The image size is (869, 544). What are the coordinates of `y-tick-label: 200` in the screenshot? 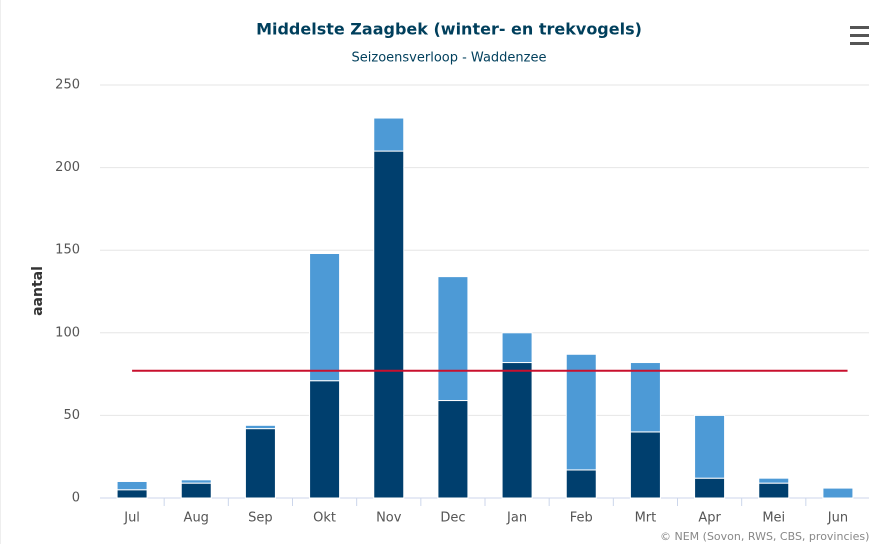 It's located at (67, 167).